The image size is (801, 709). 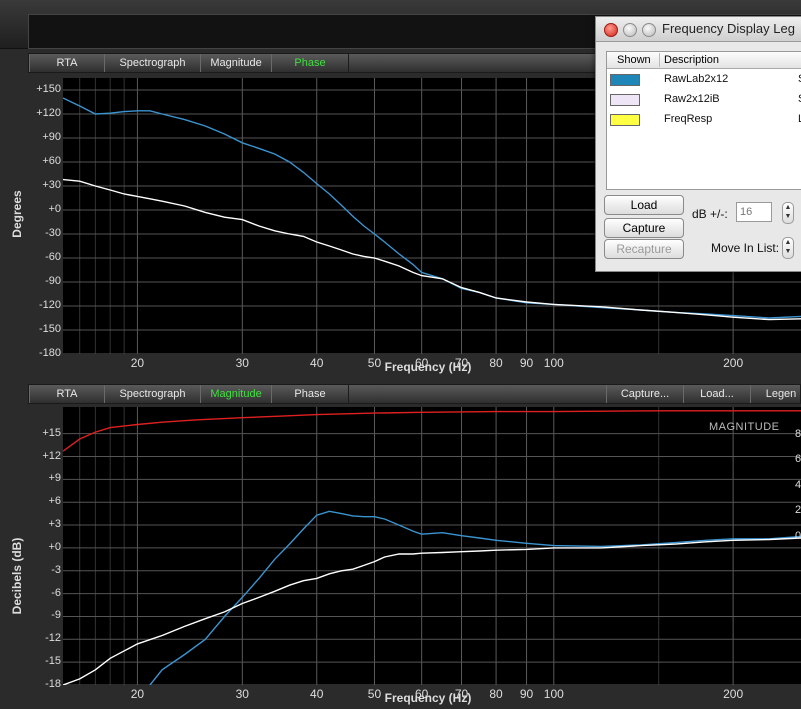 What do you see at coordinates (744, 427) in the screenshot?
I see `magnitude-overlay-label: MAGNITUDE` at bounding box center [744, 427].